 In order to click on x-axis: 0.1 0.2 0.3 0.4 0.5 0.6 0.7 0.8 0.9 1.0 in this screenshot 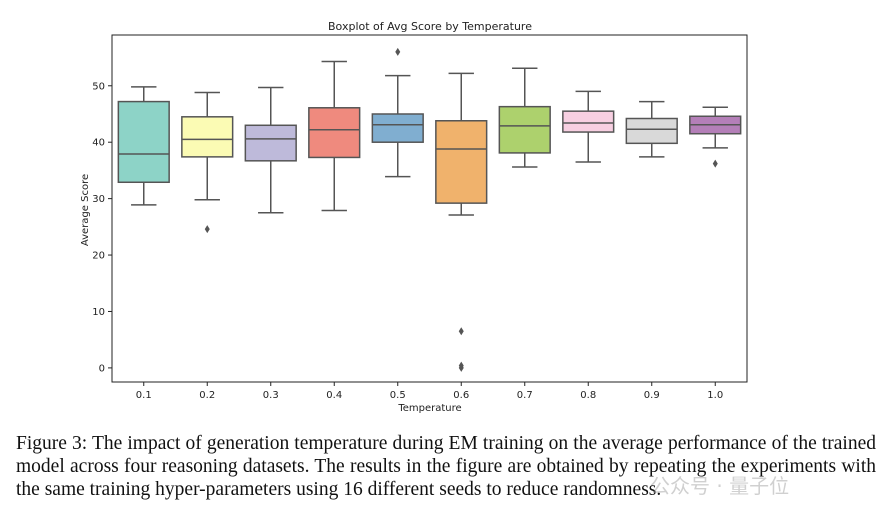, I will do `click(429, 391)`.